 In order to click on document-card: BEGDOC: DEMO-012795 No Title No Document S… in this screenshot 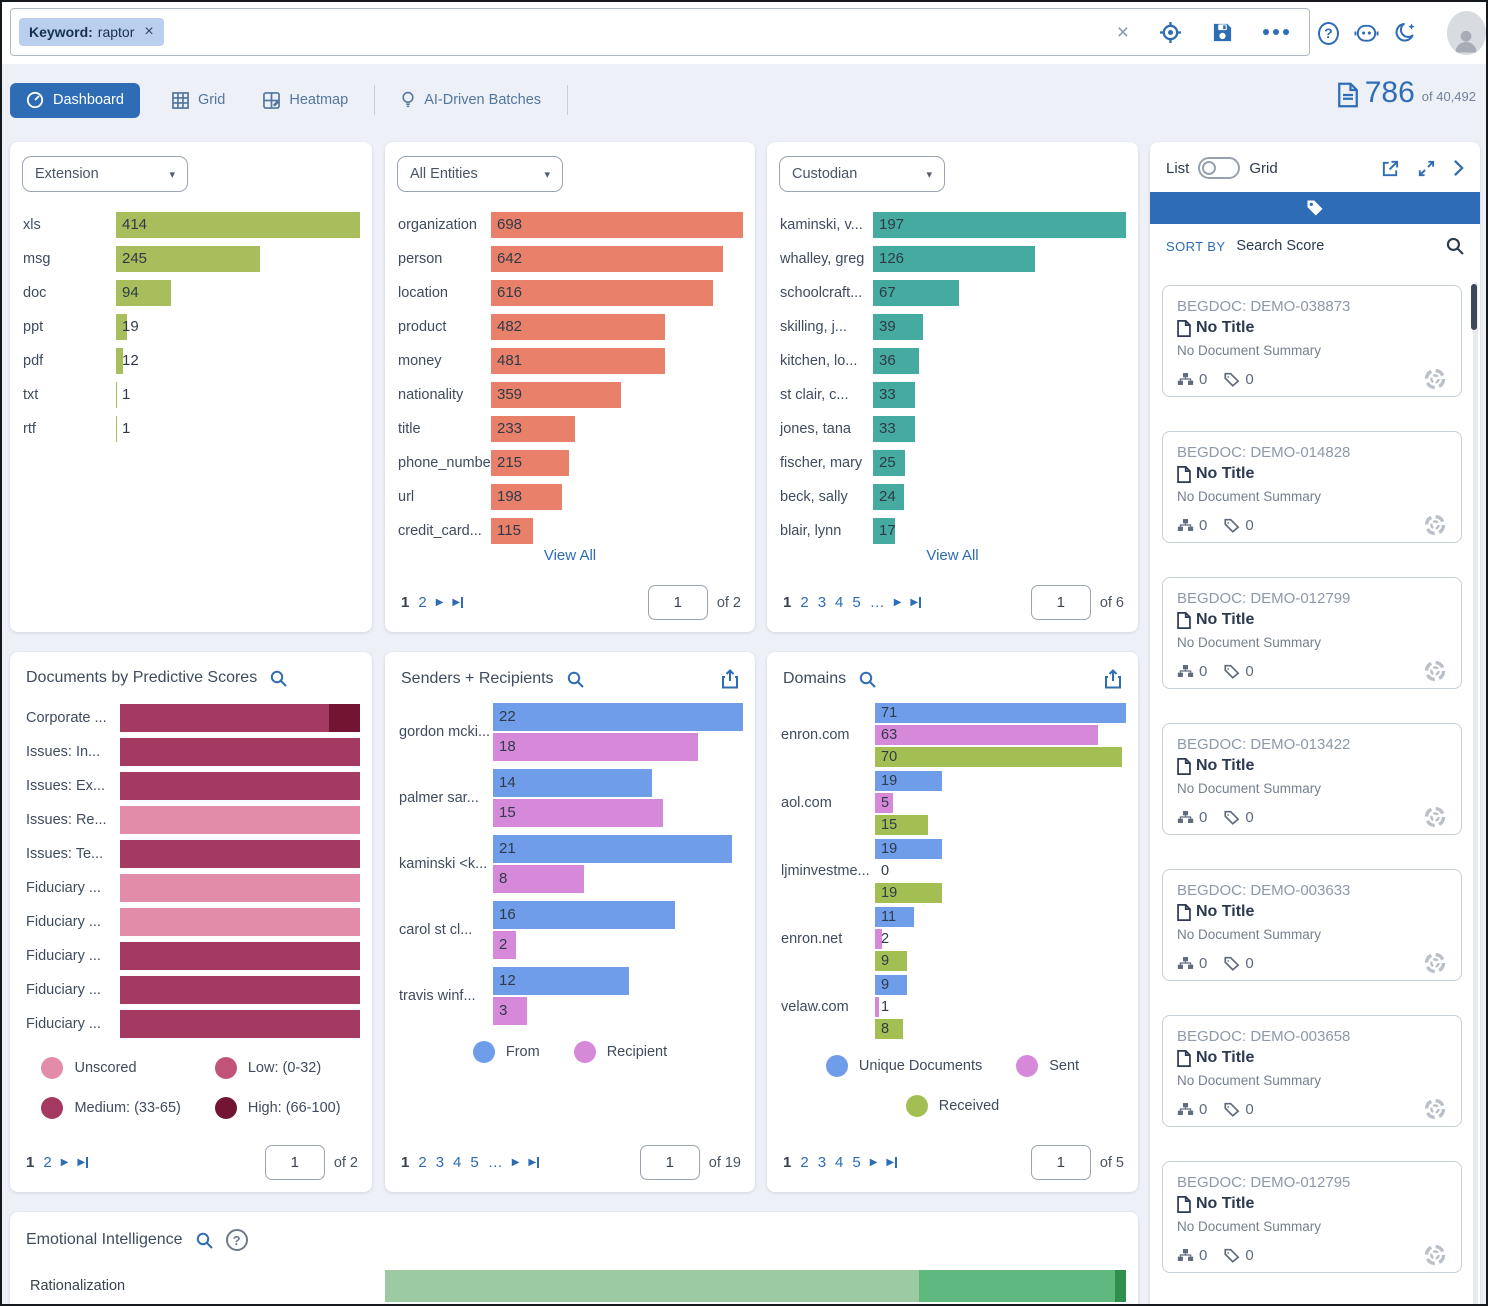, I will do `click(1312, 1217)`.